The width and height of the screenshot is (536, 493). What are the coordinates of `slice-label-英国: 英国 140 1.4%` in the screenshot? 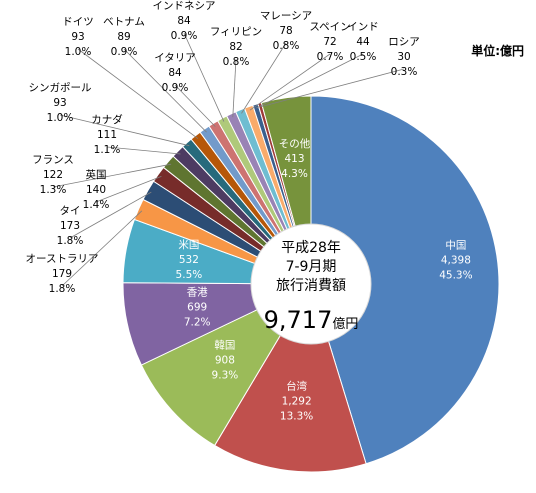 It's located at (96, 189).